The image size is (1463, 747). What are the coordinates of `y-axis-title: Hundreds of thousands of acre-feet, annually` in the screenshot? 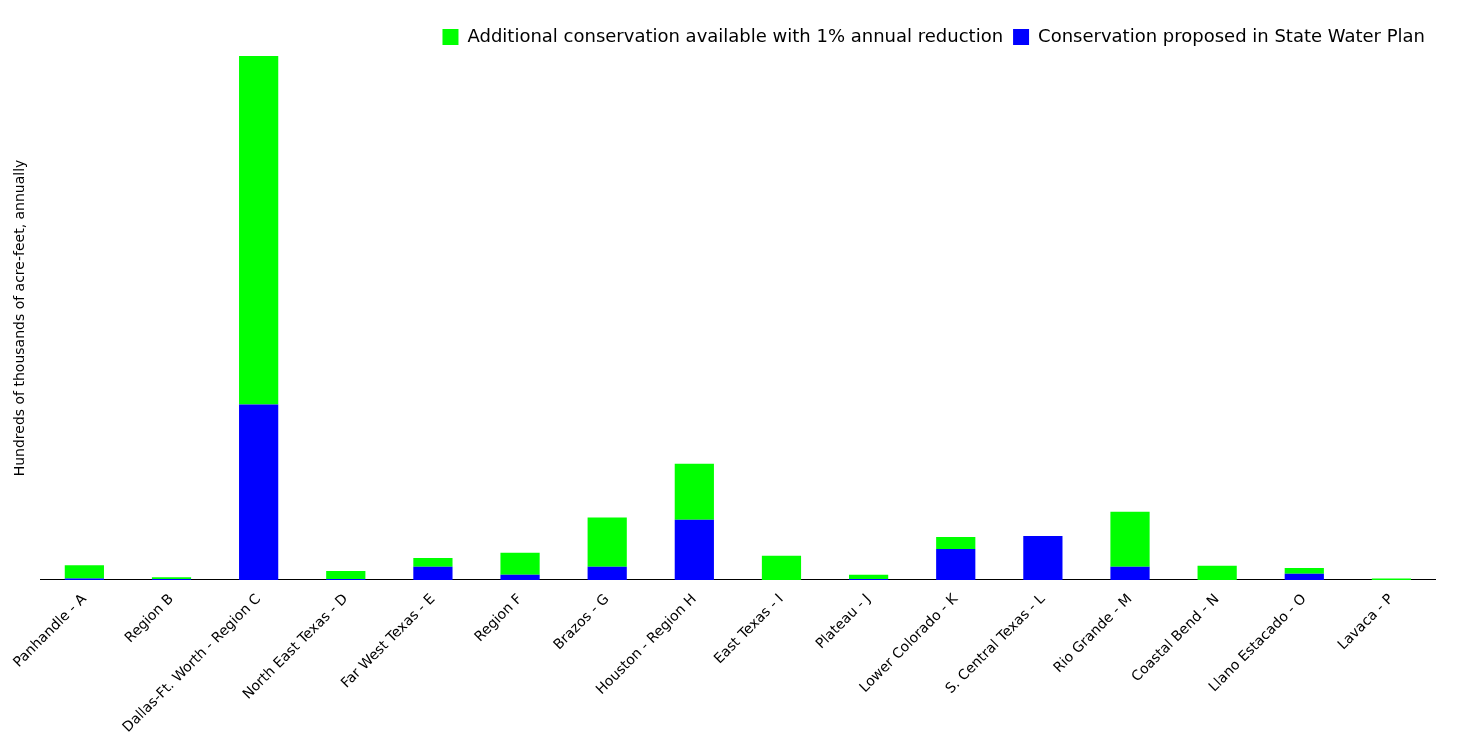 It's located at (19, 318).